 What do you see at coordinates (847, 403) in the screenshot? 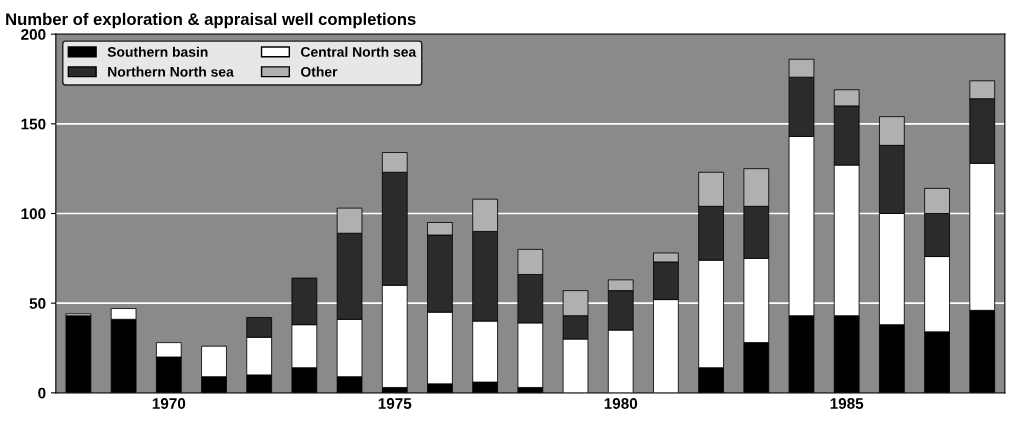
I see `x-tick-label: 1985` at bounding box center [847, 403].